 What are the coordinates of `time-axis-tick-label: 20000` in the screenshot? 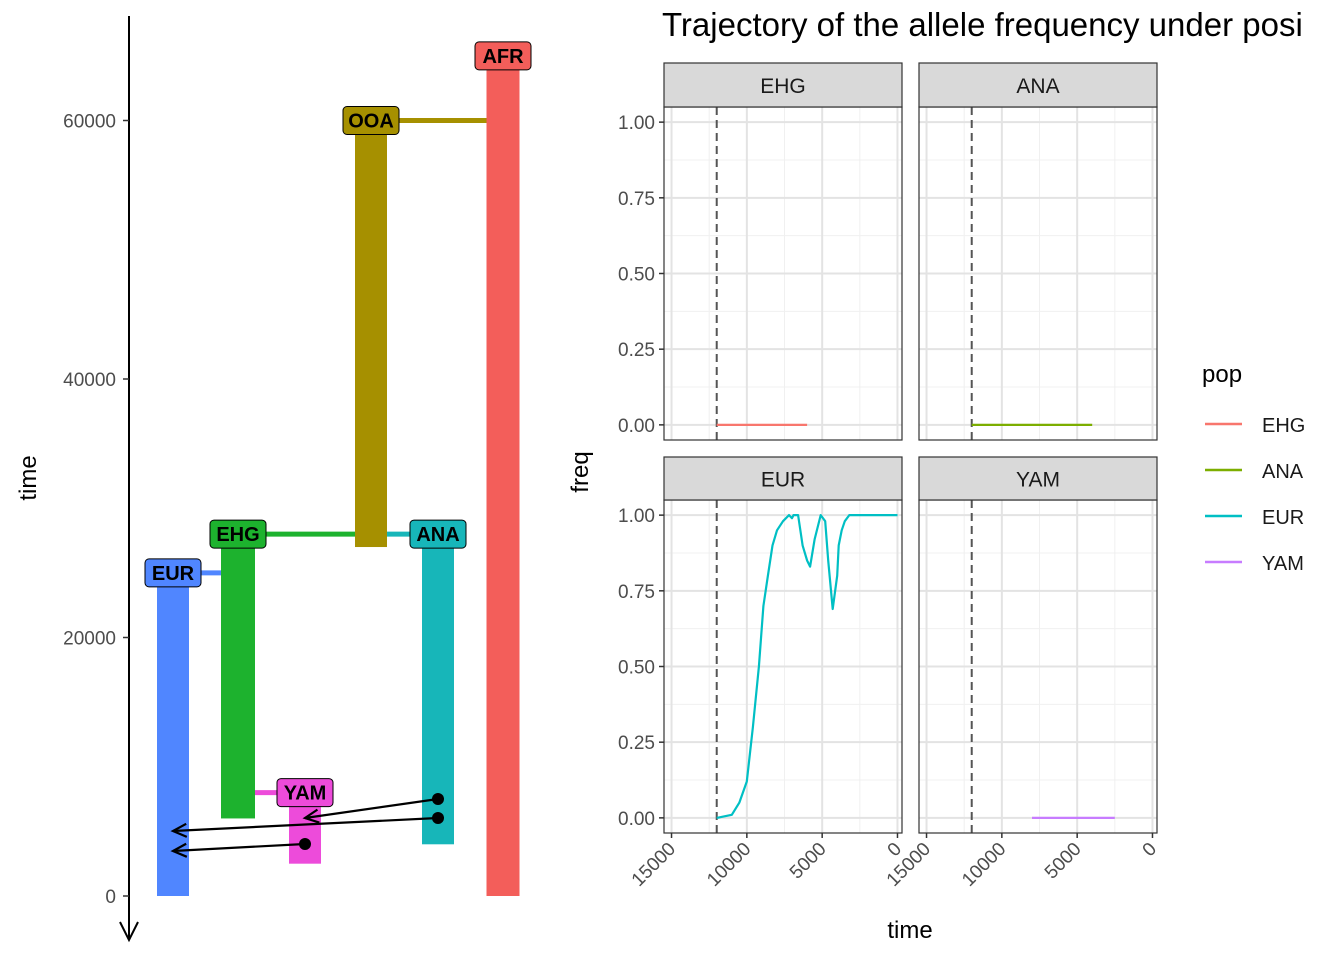 It's located at (89, 639).